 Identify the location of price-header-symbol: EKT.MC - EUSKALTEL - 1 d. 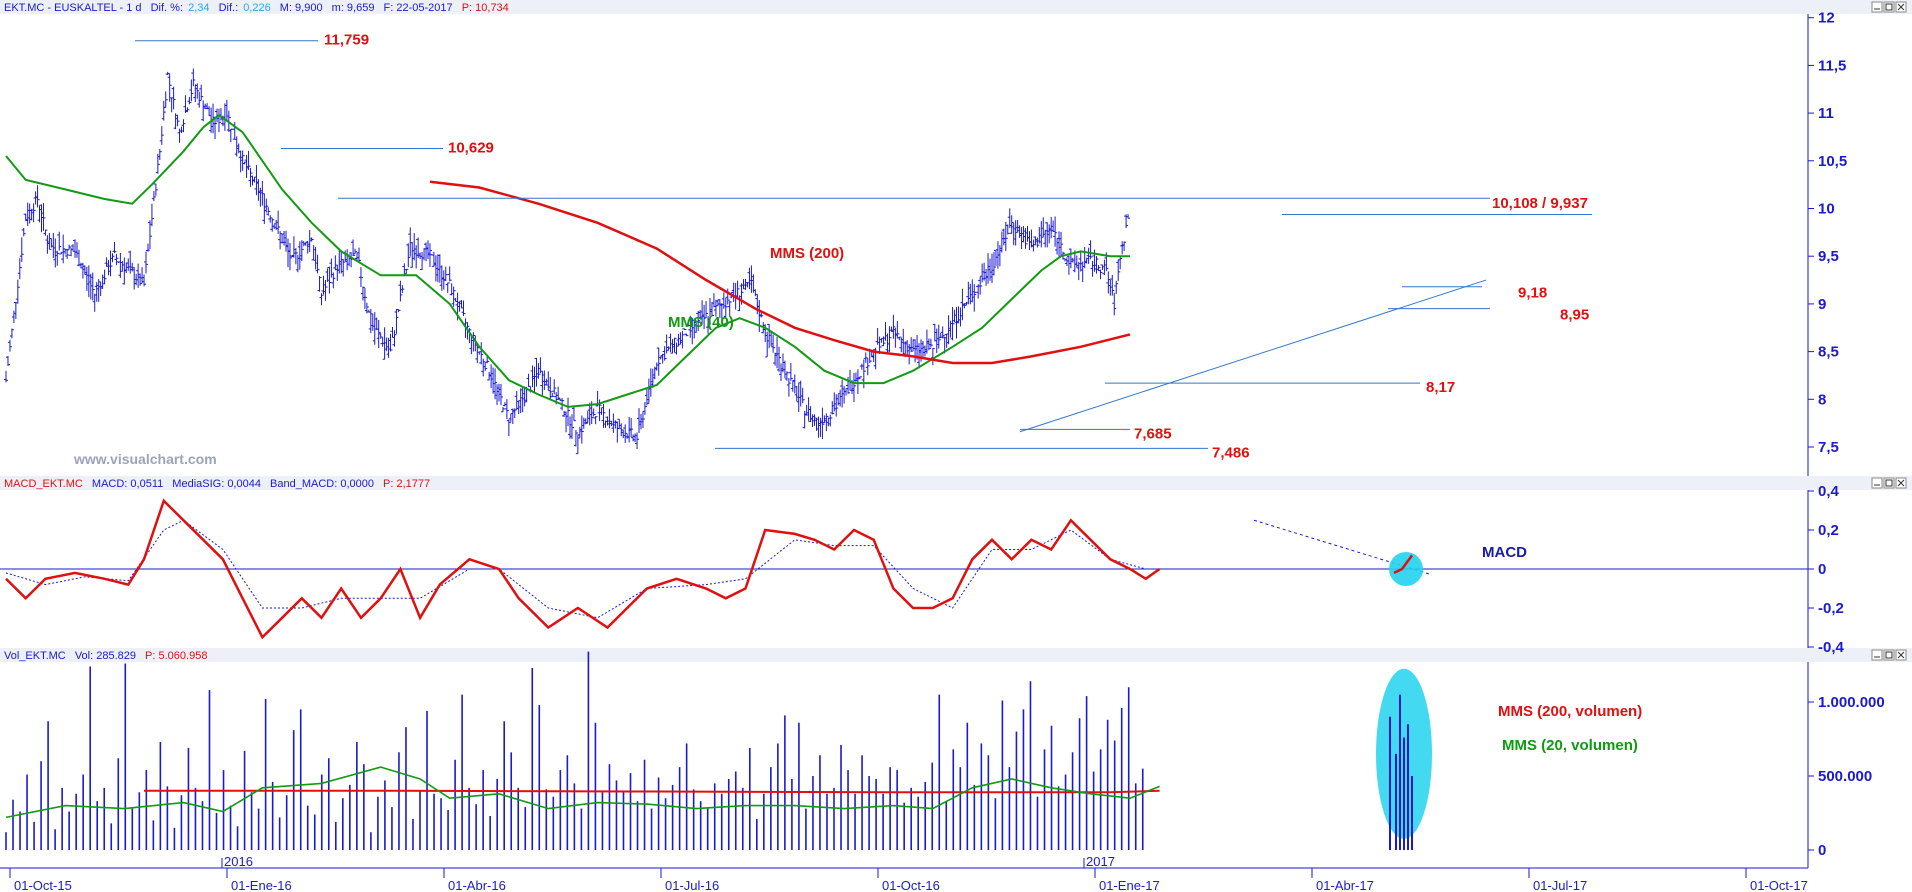
(73, 8).